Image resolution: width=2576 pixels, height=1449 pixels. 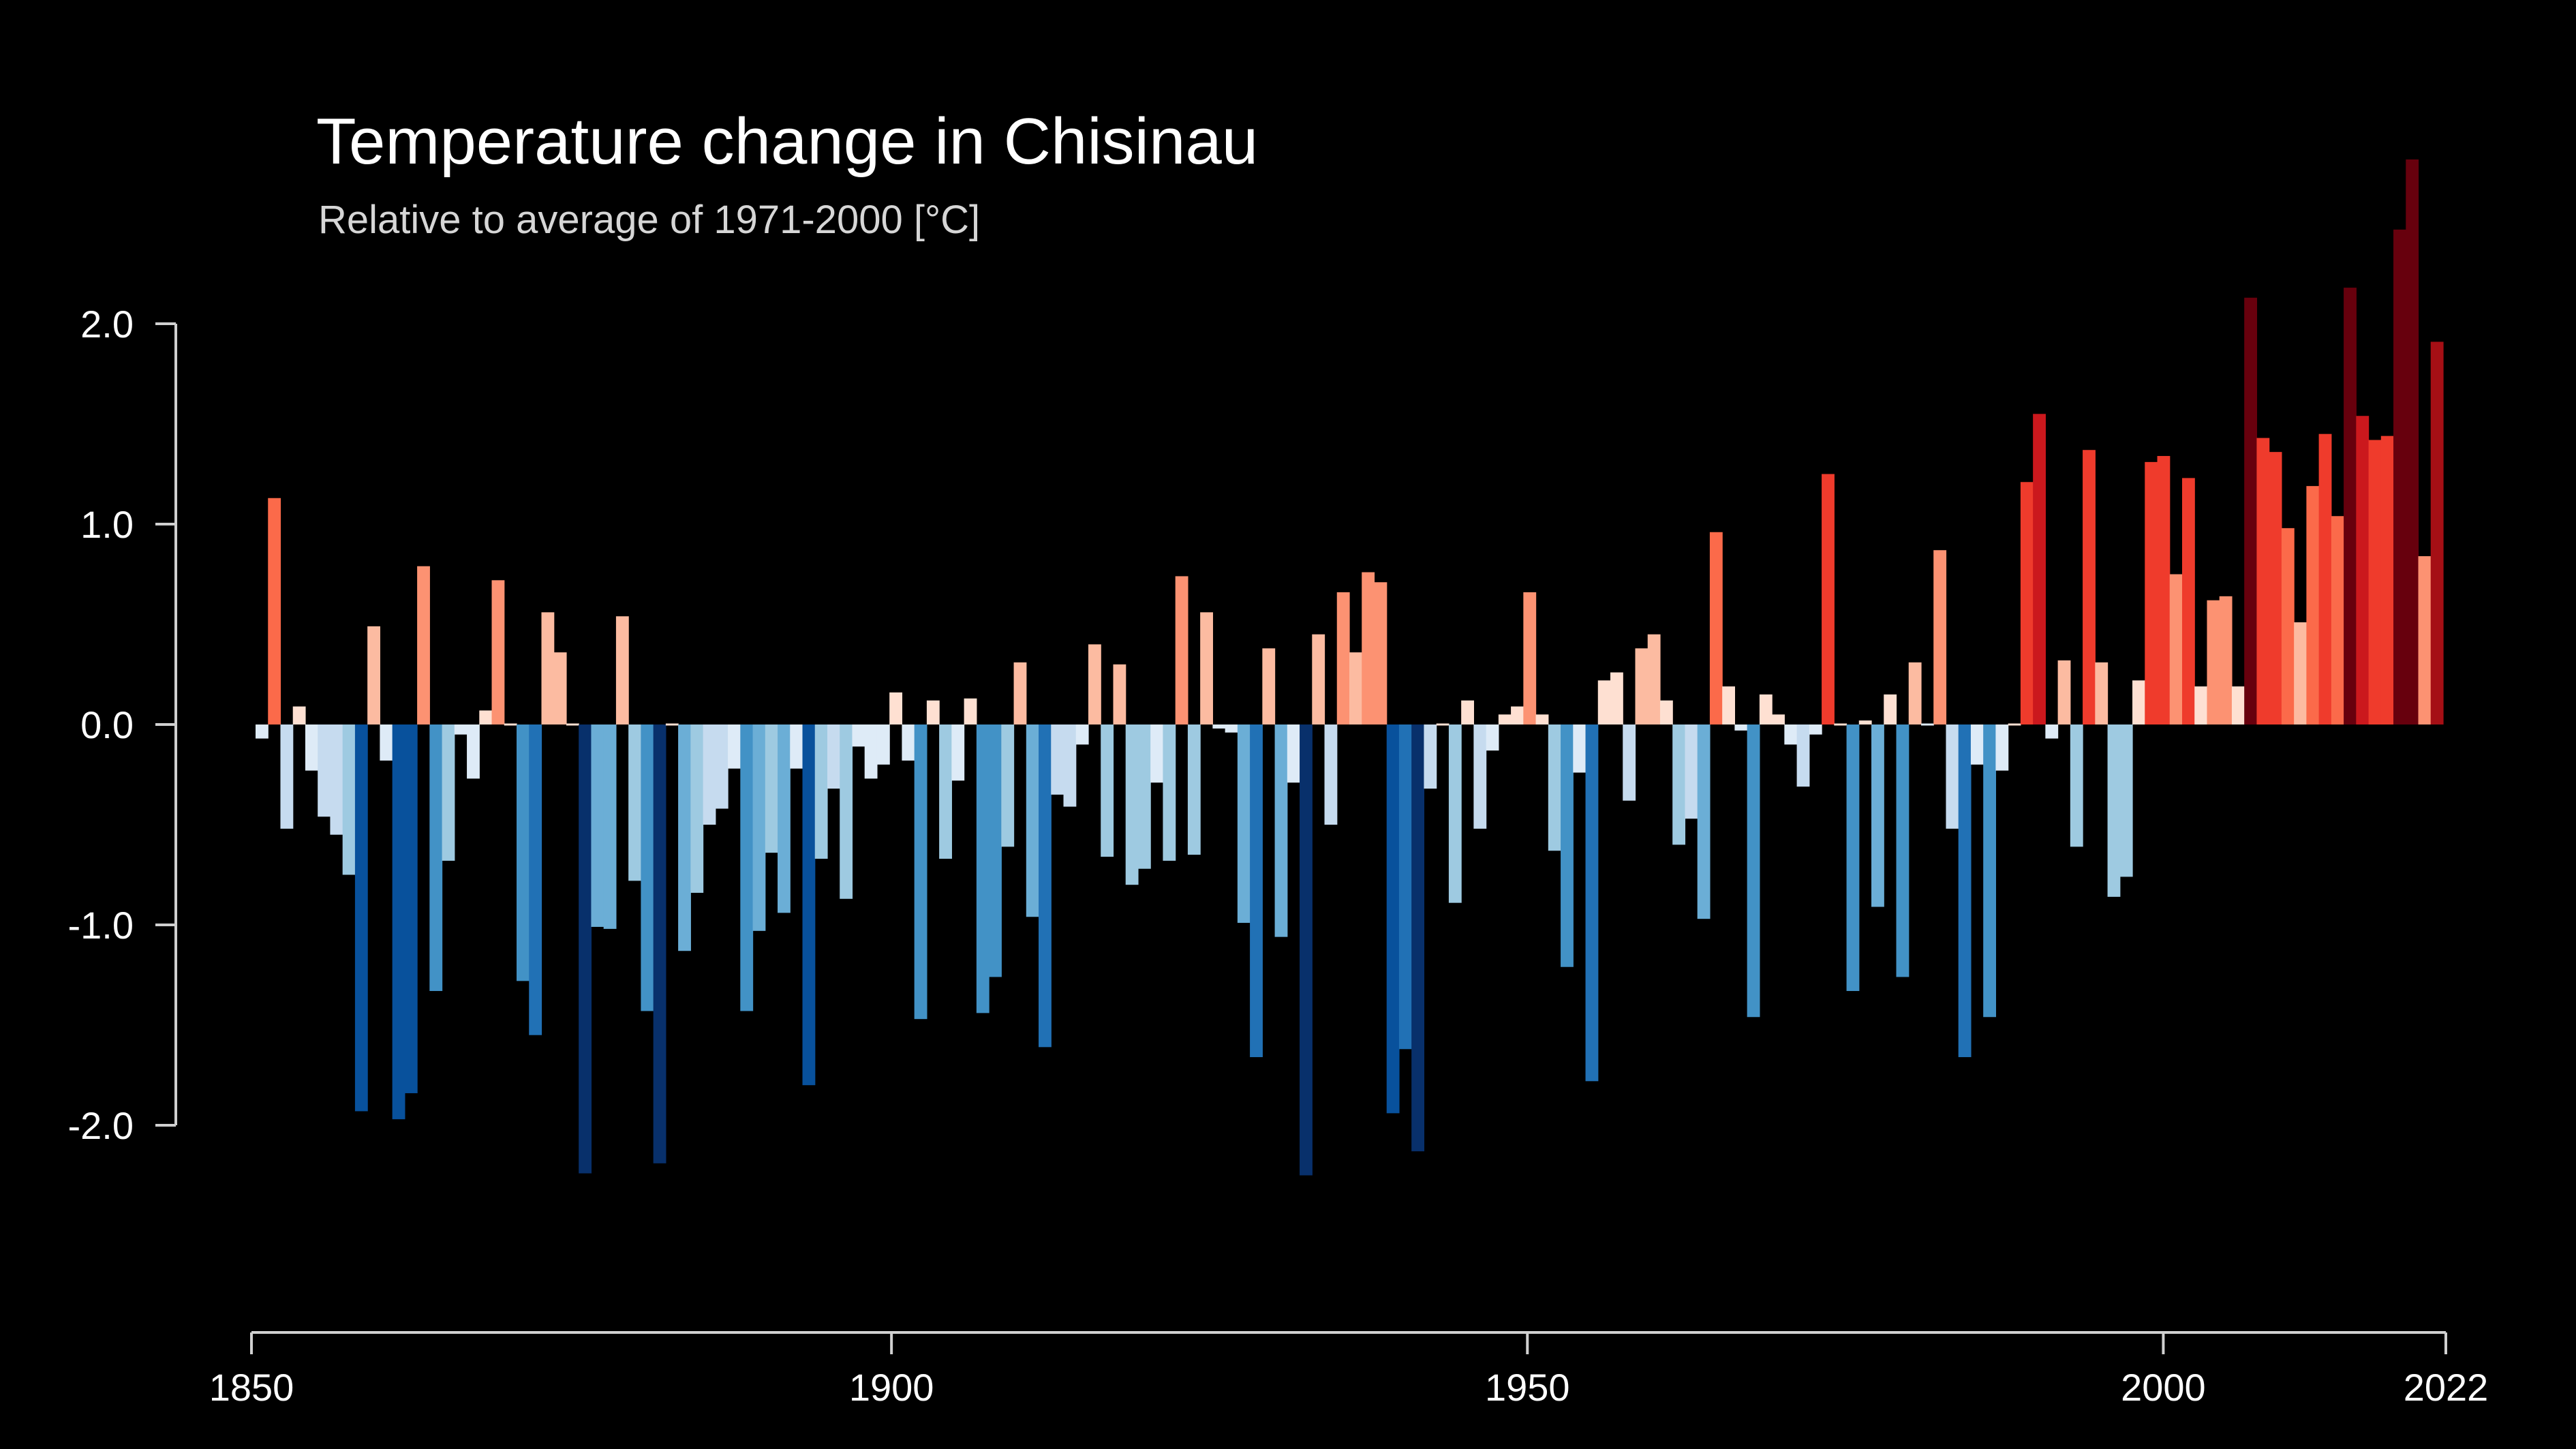 What do you see at coordinates (2002, 748) in the screenshot?
I see `bar-1990` at bounding box center [2002, 748].